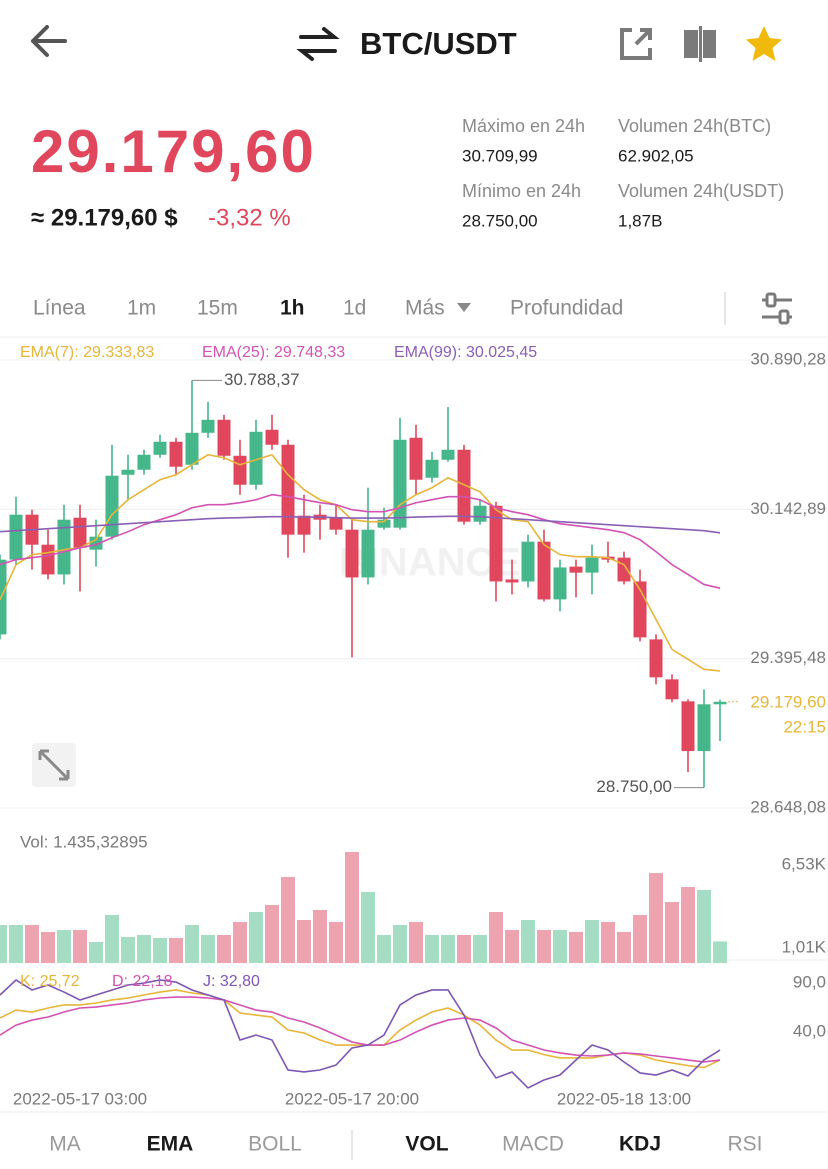 The height and width of the screenshot is (1169, 828). Describe the element at coordinates (636, 44) in the screenshot. I see `share-icon` at that location.